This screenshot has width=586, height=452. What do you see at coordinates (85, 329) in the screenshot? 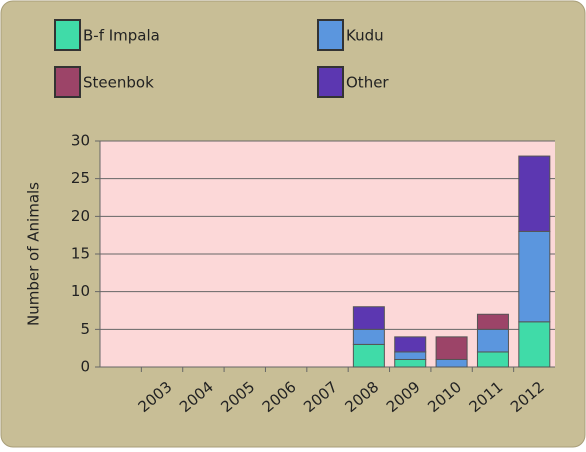
I see `y-tick-label: 5` at bounding box center [85, 329].